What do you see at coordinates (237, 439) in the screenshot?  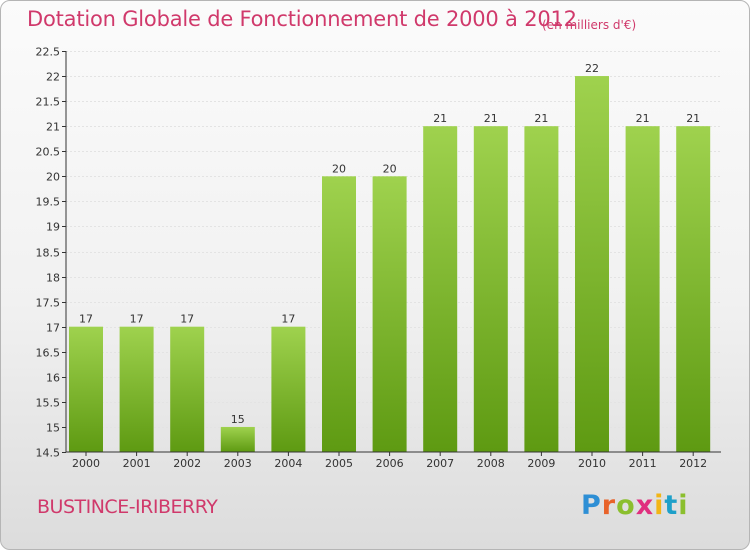 I see `bar-2003` at bounding box center [237, 439].